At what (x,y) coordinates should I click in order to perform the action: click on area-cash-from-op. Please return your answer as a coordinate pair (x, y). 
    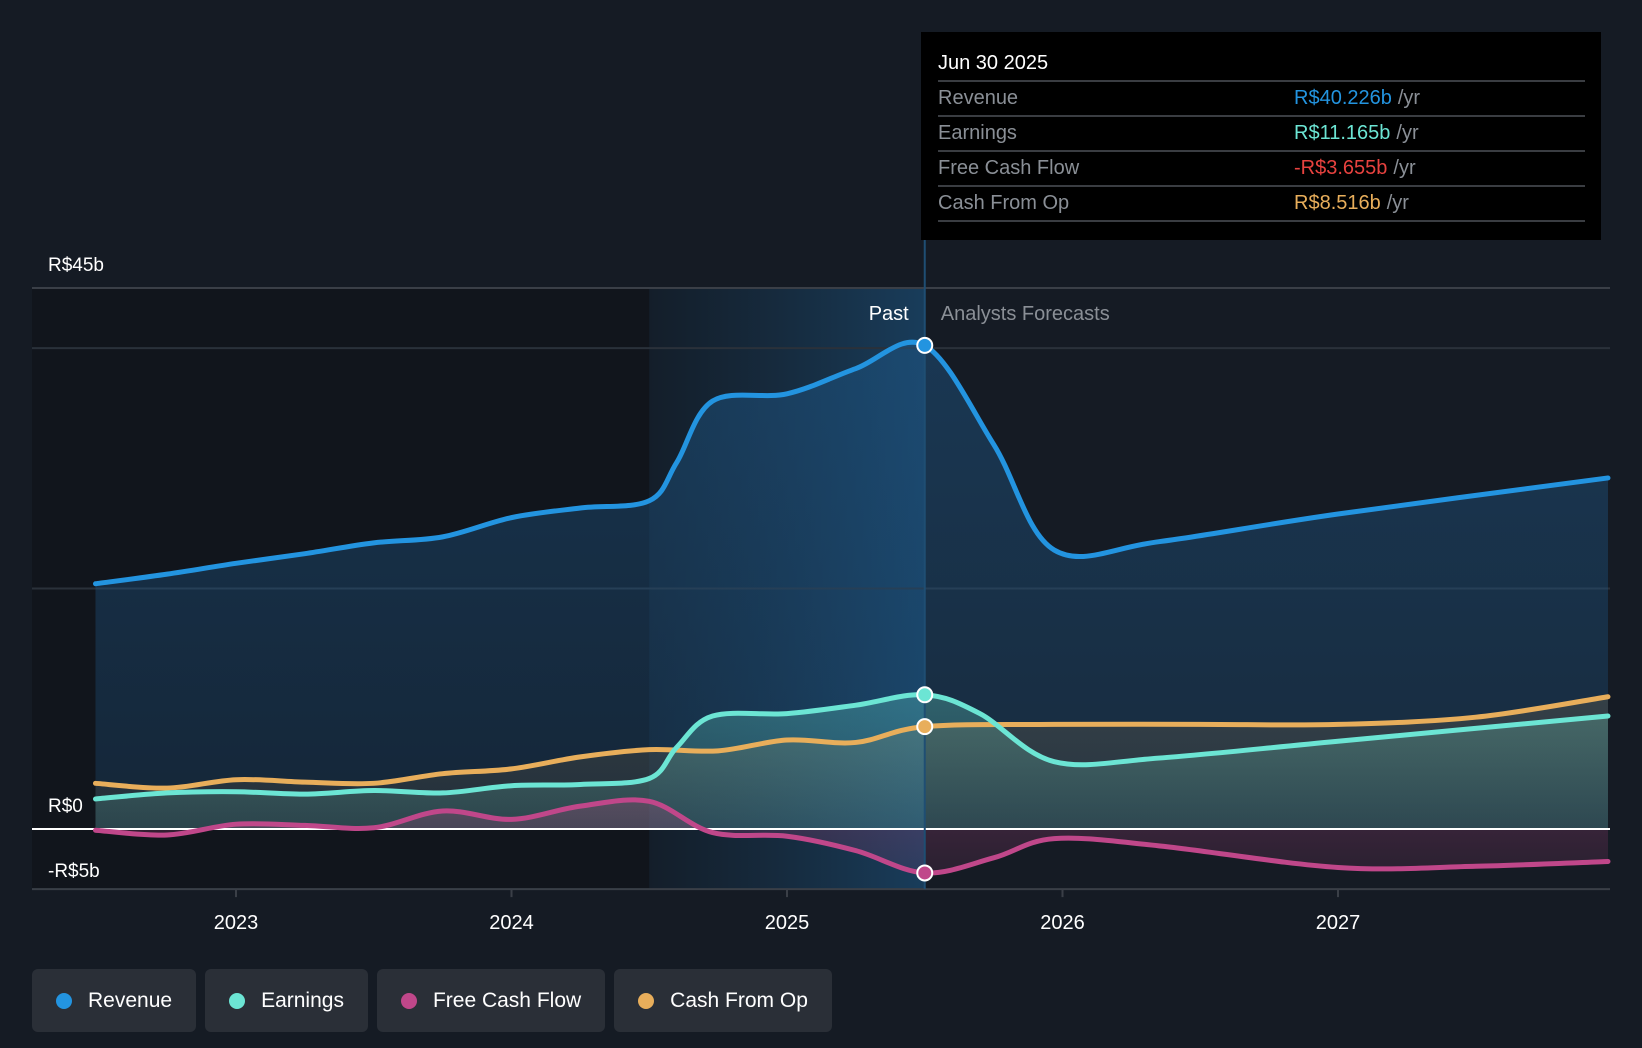
    Looking at the image, I should click on (851, 762).